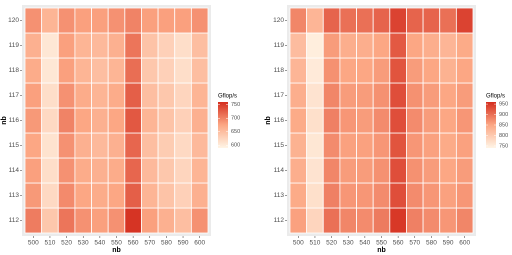 The height and width of the screenshot is (255, 512). Describe the element at coordinates (431, 243) in the screenshot. I see `x-tick-label: 580` at that location.